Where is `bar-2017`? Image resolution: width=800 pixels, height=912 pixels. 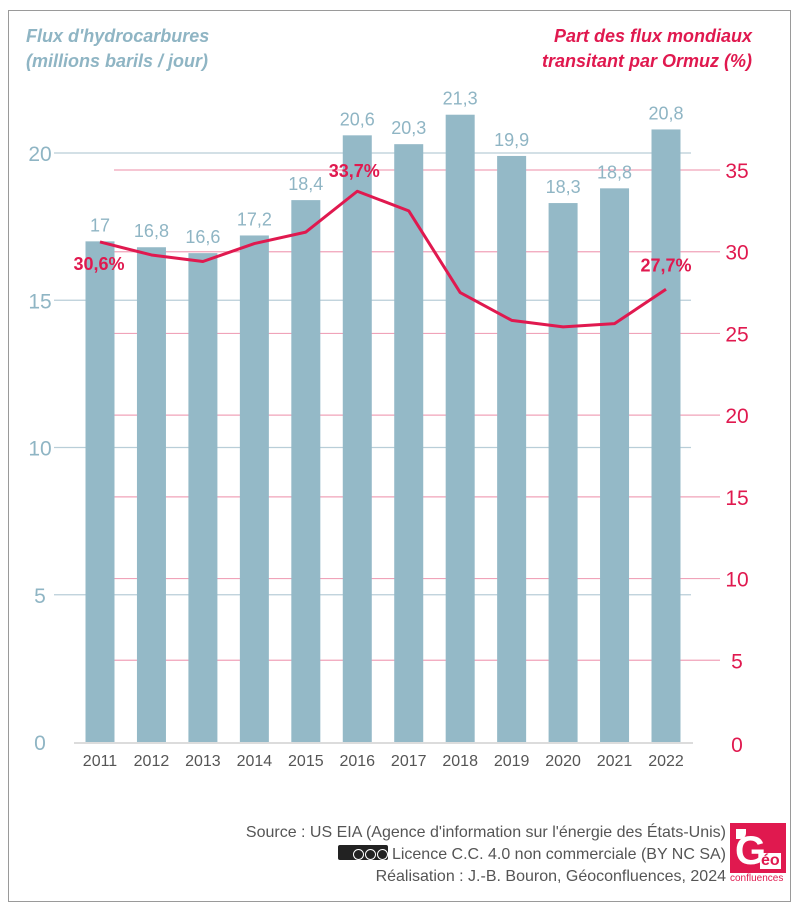 bar-2017 is located at coordinates (409, 443).